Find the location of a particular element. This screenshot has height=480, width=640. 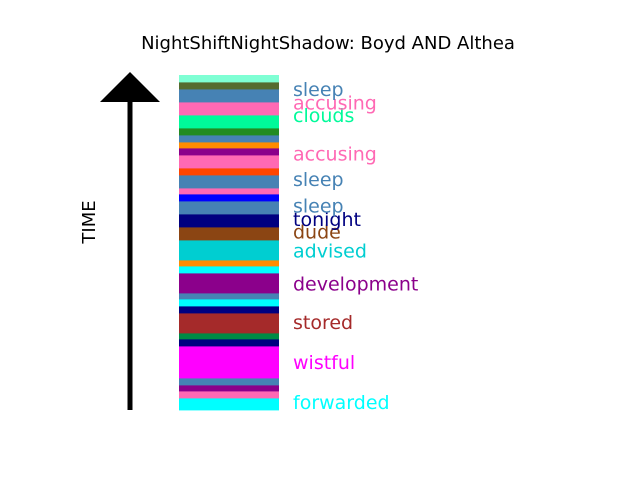

word-label: wistful is located at coordinates (324, 363).